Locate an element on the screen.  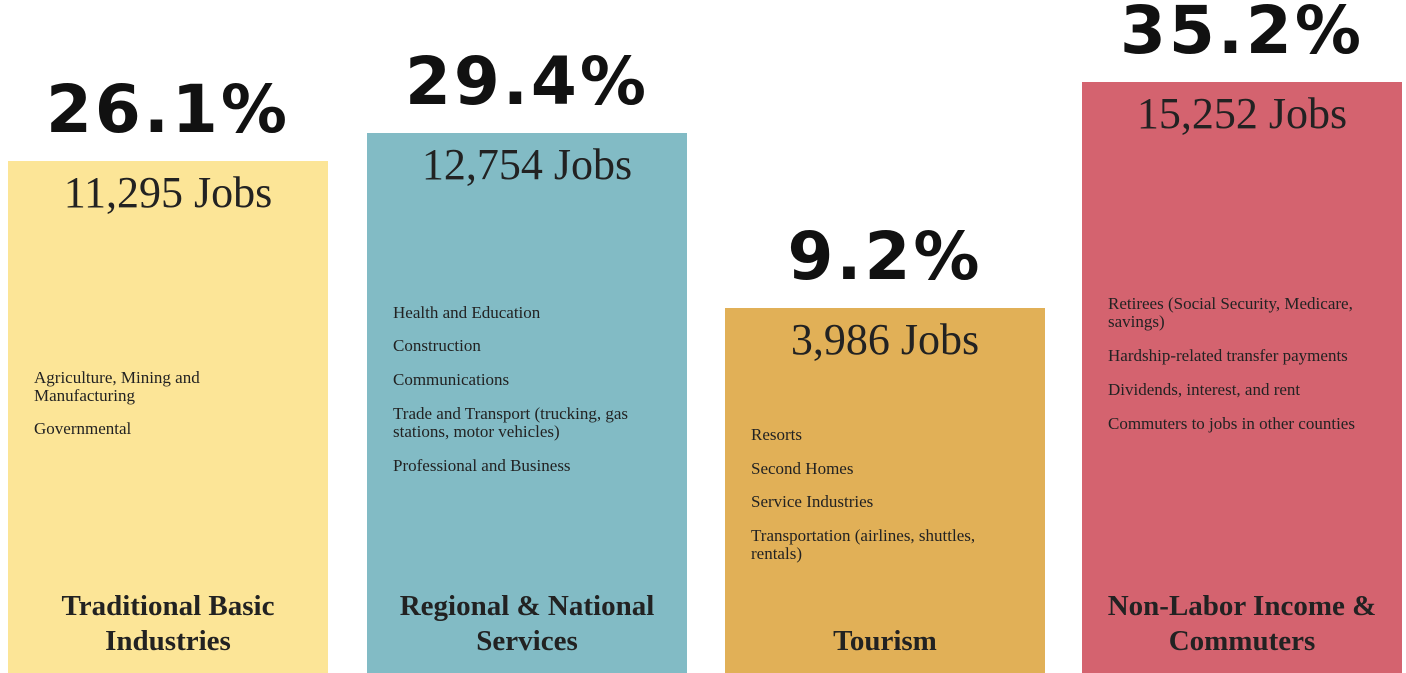
category-label: Traditional Basic Industries is located at coordinates (168, 624).